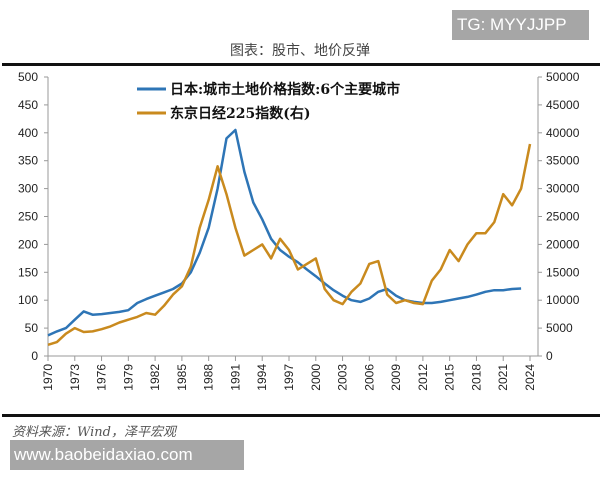  I want to click on source-note: 资料来源：Wind，泽平宏观, so click(94, 432).